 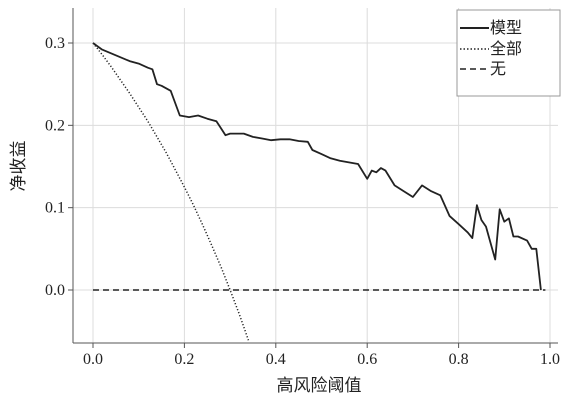 What do you see at coordinates (498, 68) in the screenshot?
I see `legend-label-none: 无` at bounding box center [498, 68].